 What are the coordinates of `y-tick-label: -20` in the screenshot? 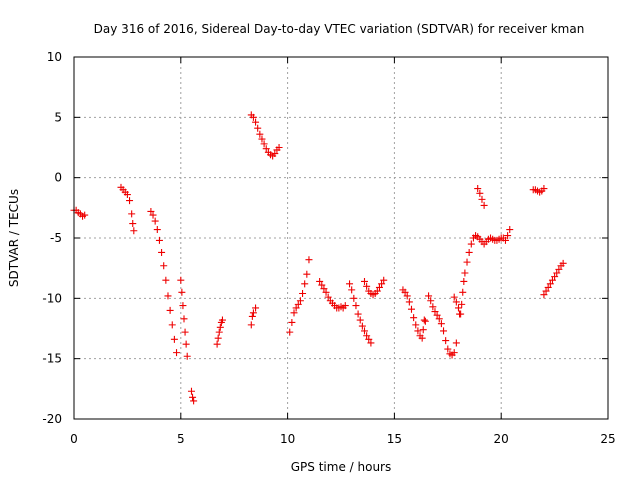 It's located at (52, 419).